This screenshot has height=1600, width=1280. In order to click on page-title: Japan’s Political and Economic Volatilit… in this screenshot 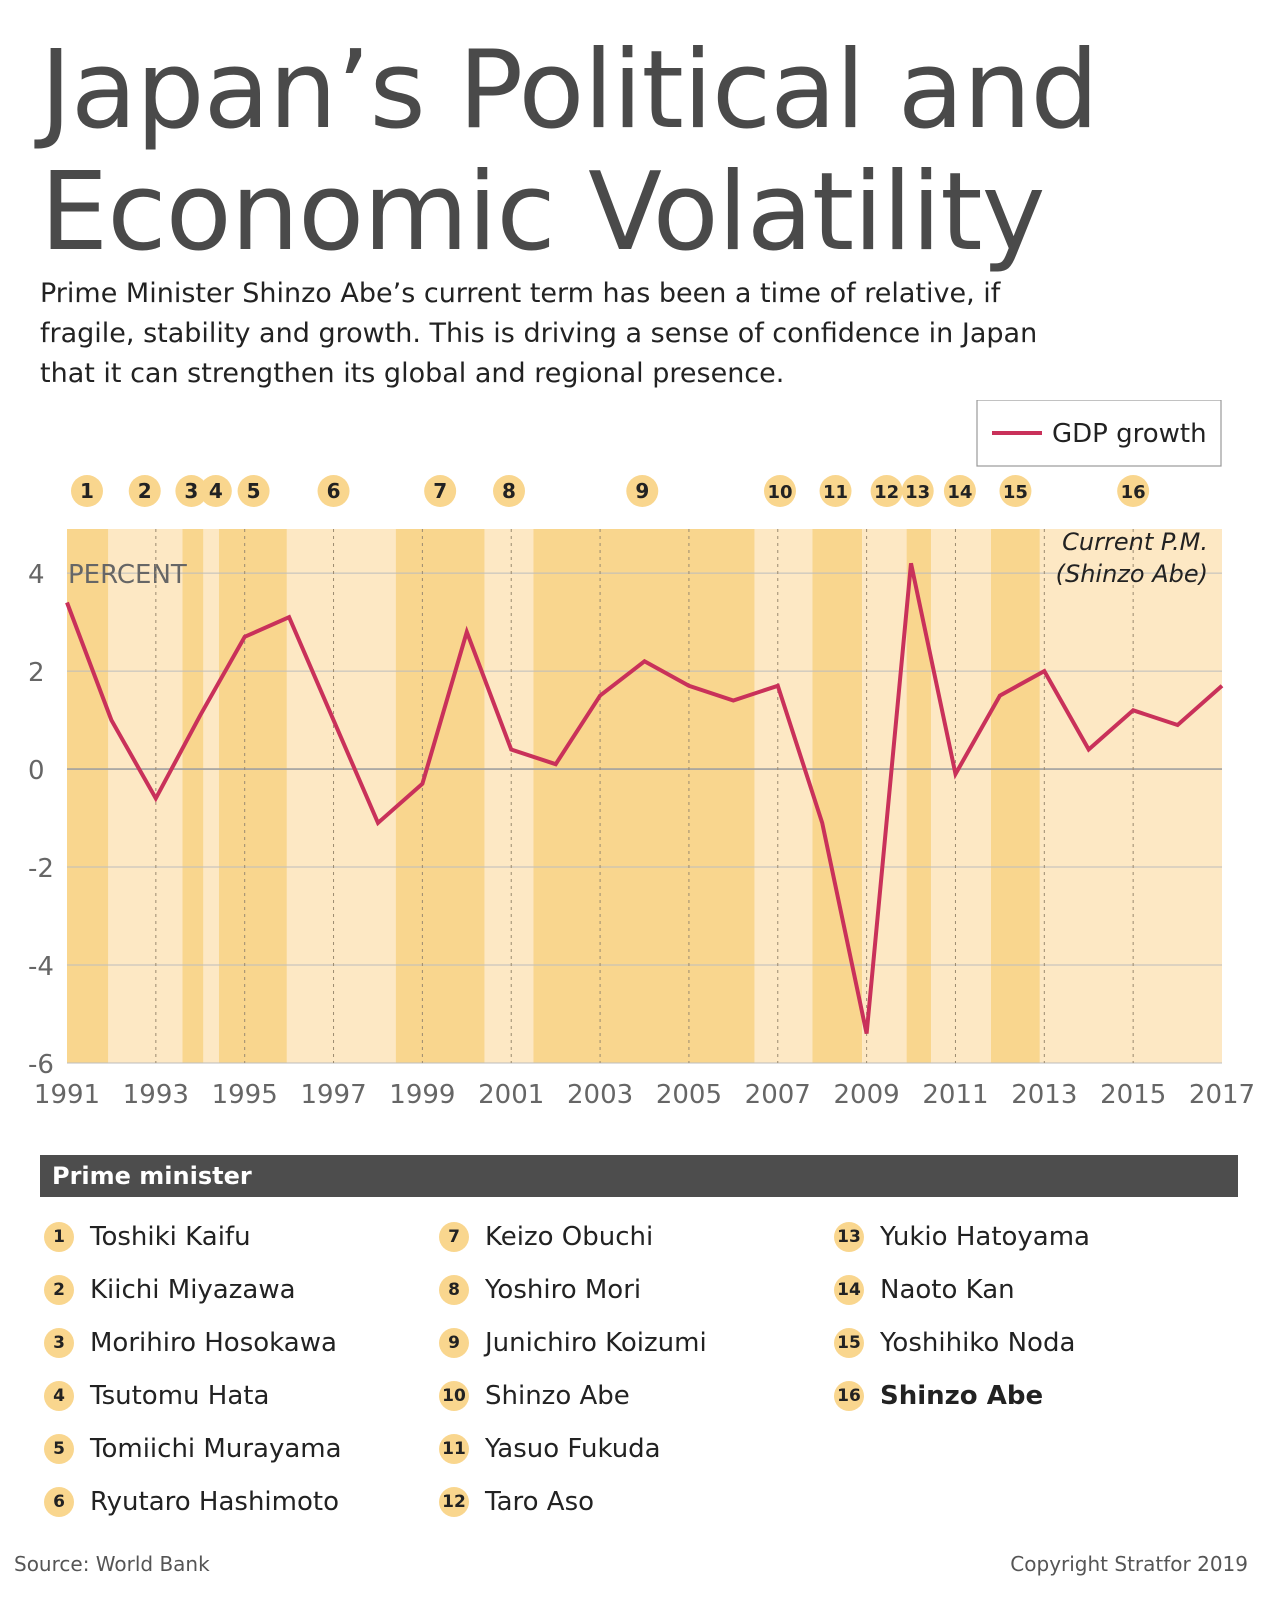, I will do `click(569, 151)`.